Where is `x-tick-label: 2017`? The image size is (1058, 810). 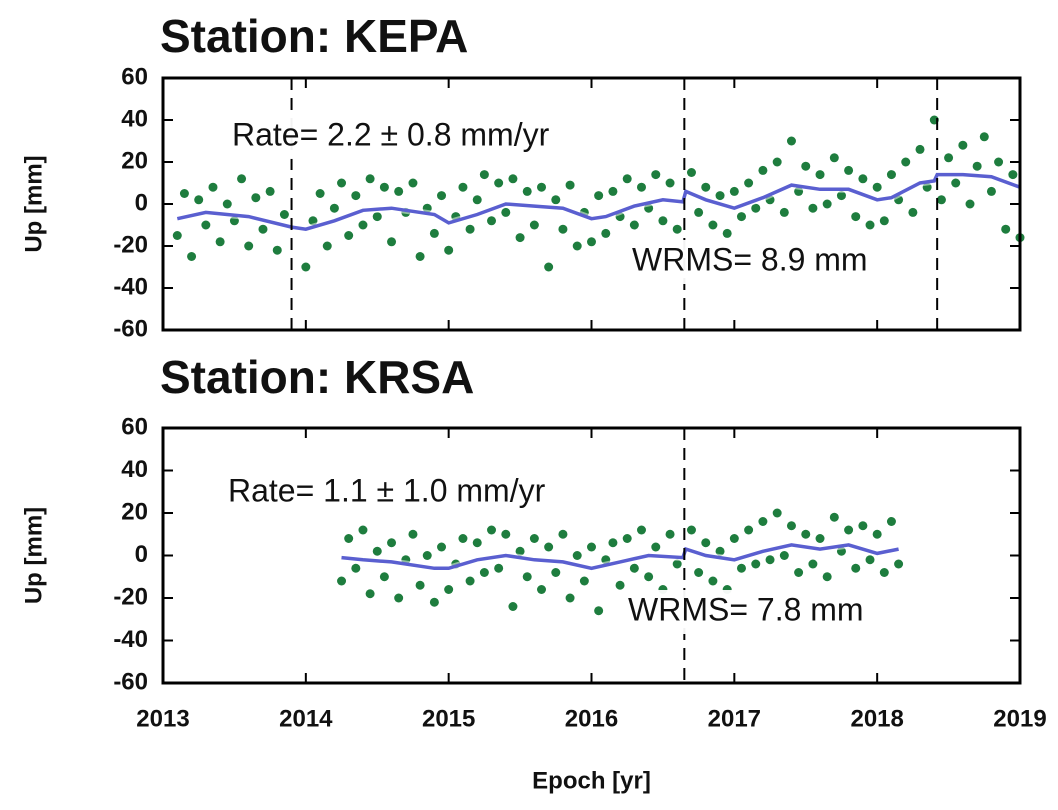 x-tick-label: 2017 is located at coordinates (734, 718).